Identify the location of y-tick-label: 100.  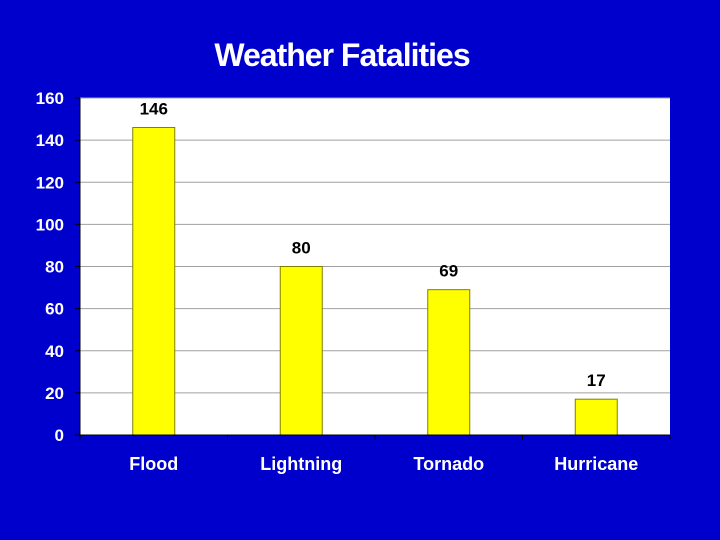
(50, 224).